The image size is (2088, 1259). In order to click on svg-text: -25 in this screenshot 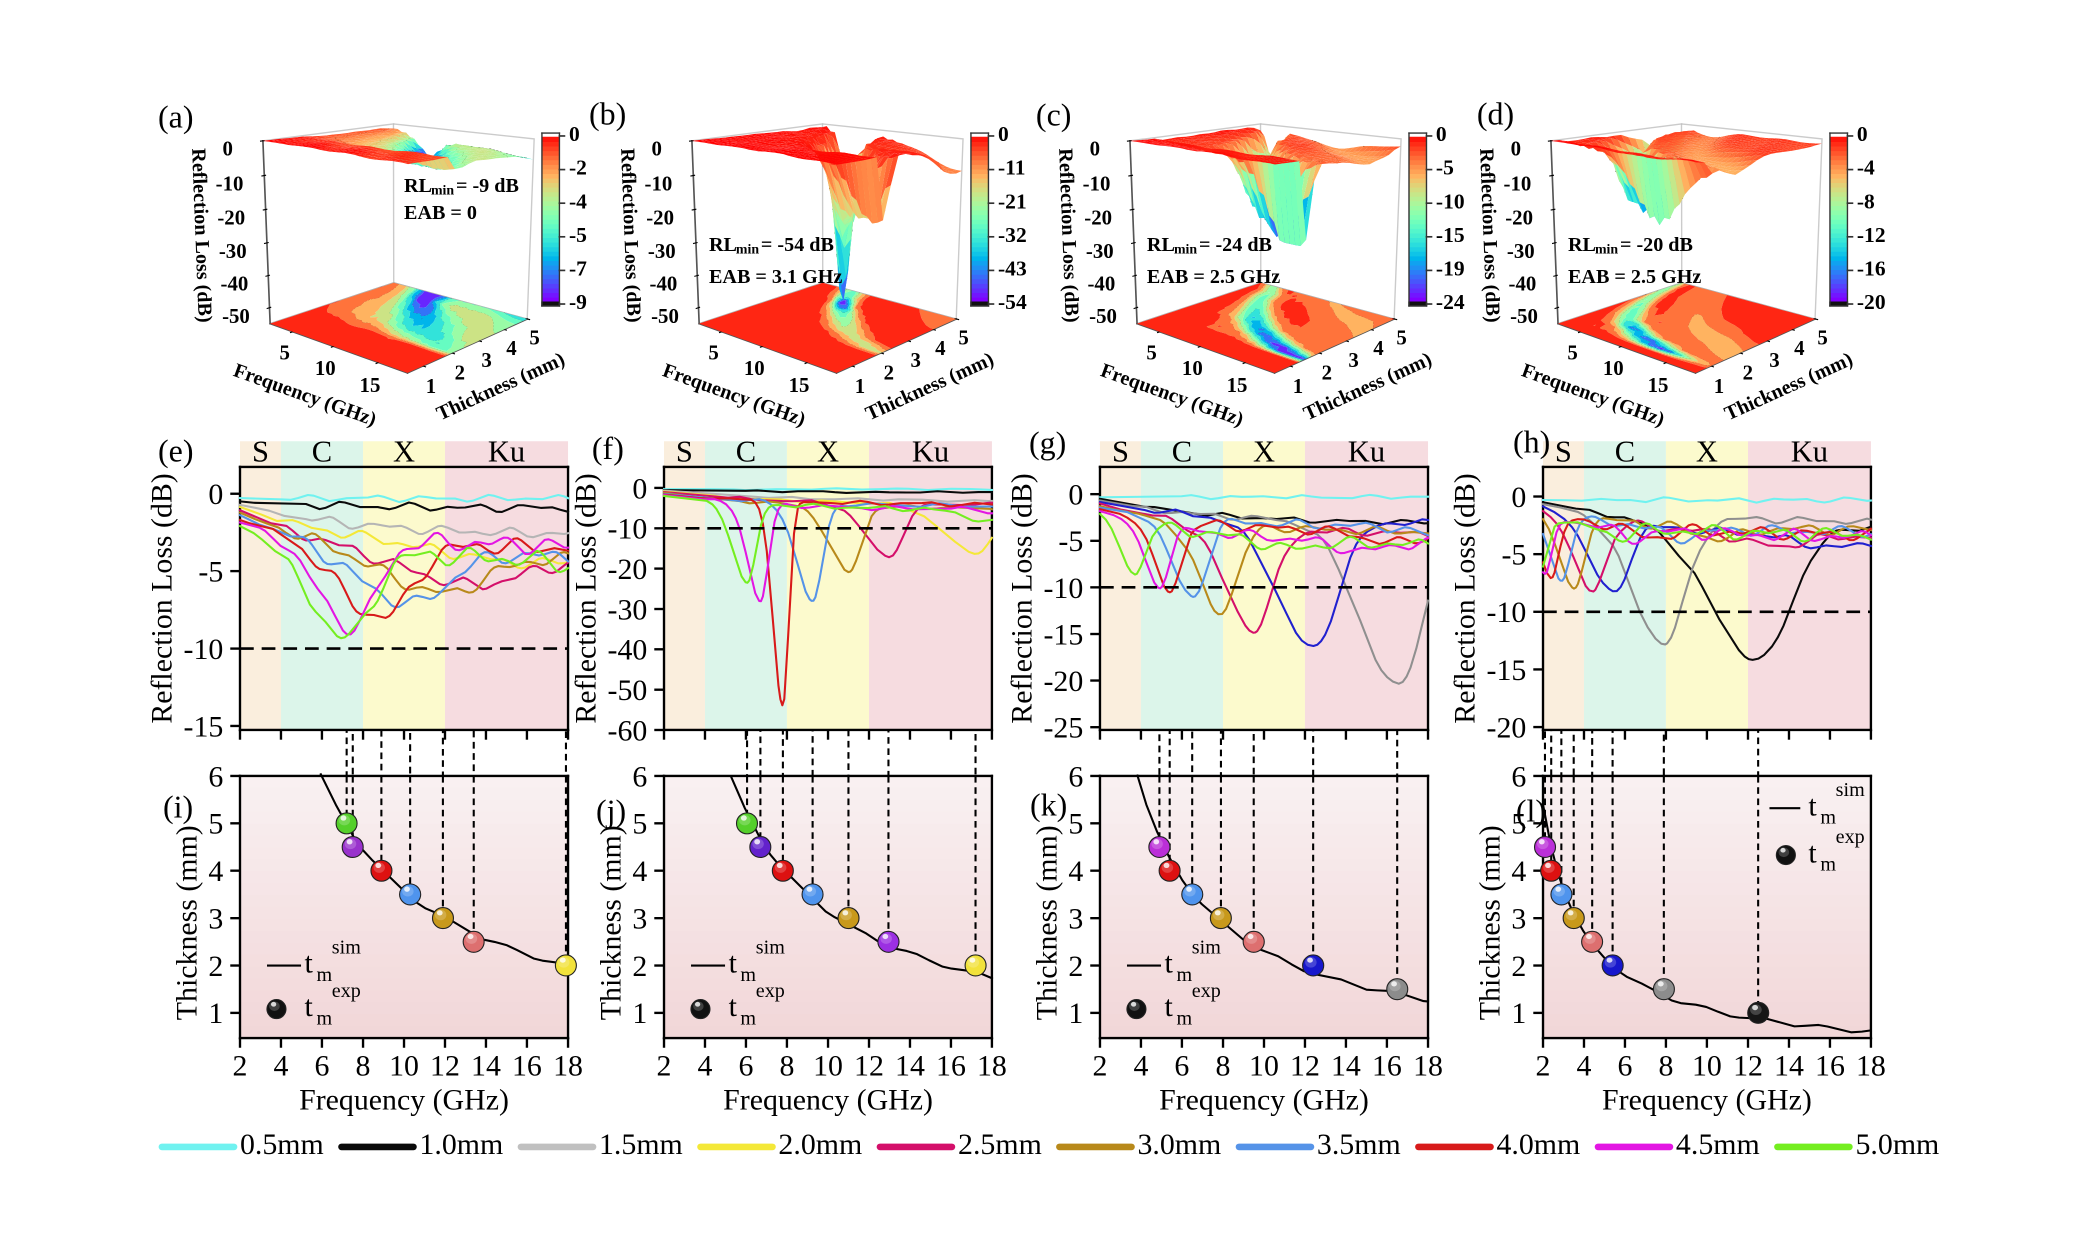, I will do `click(1063, 727)`.